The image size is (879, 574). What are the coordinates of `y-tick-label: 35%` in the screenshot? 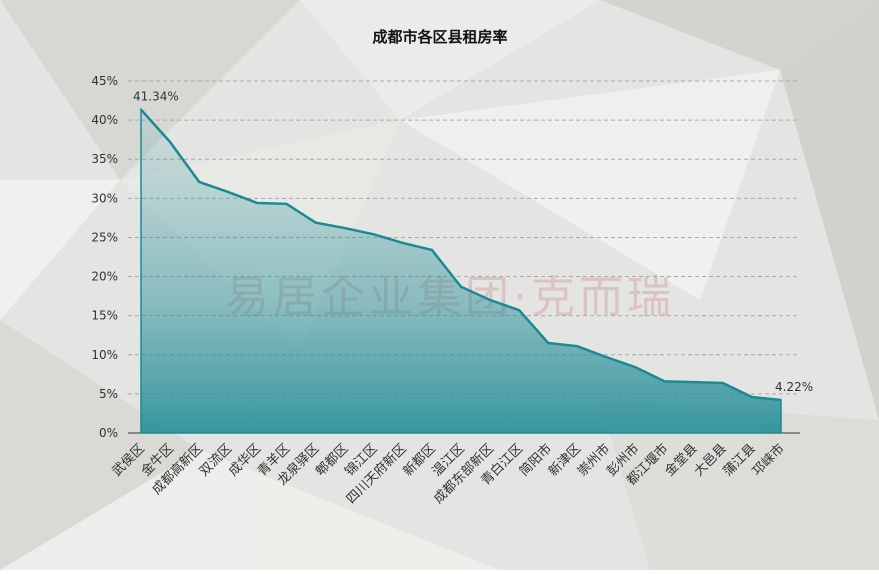 It's located at (104, 159).